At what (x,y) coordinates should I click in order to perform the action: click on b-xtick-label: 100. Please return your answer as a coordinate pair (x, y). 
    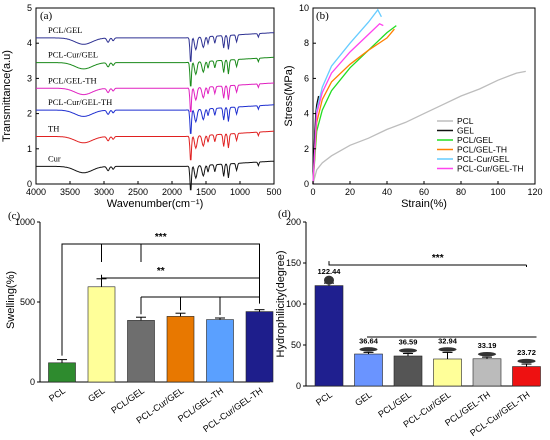
    Looking at the image, I should click on (497, 192).